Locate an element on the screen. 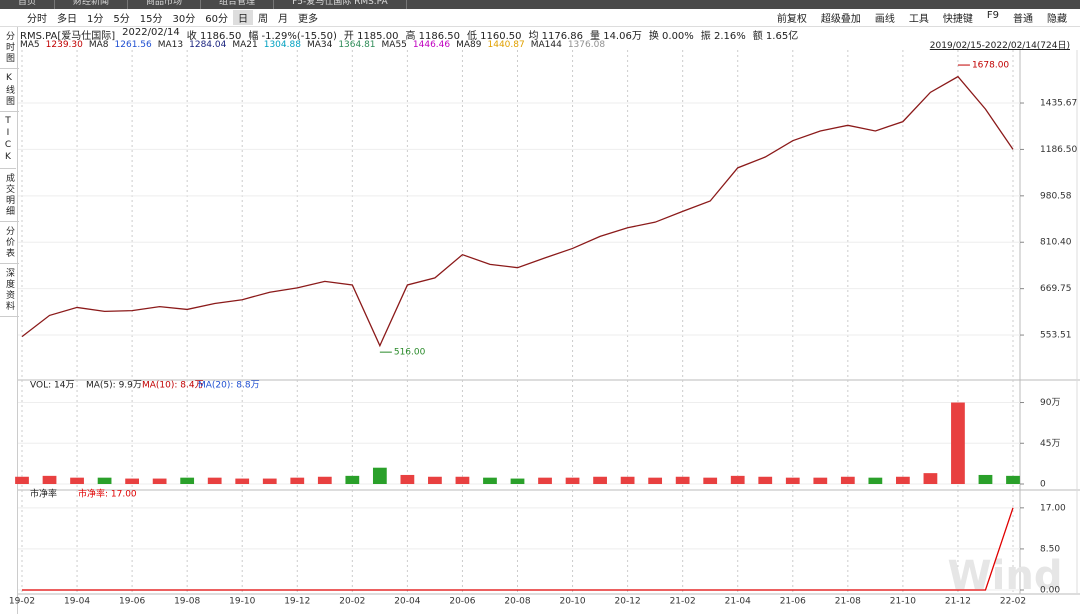 This screenshot has height=614, width=1080. ma-name: MA5 is located at coordinates (30, 45).